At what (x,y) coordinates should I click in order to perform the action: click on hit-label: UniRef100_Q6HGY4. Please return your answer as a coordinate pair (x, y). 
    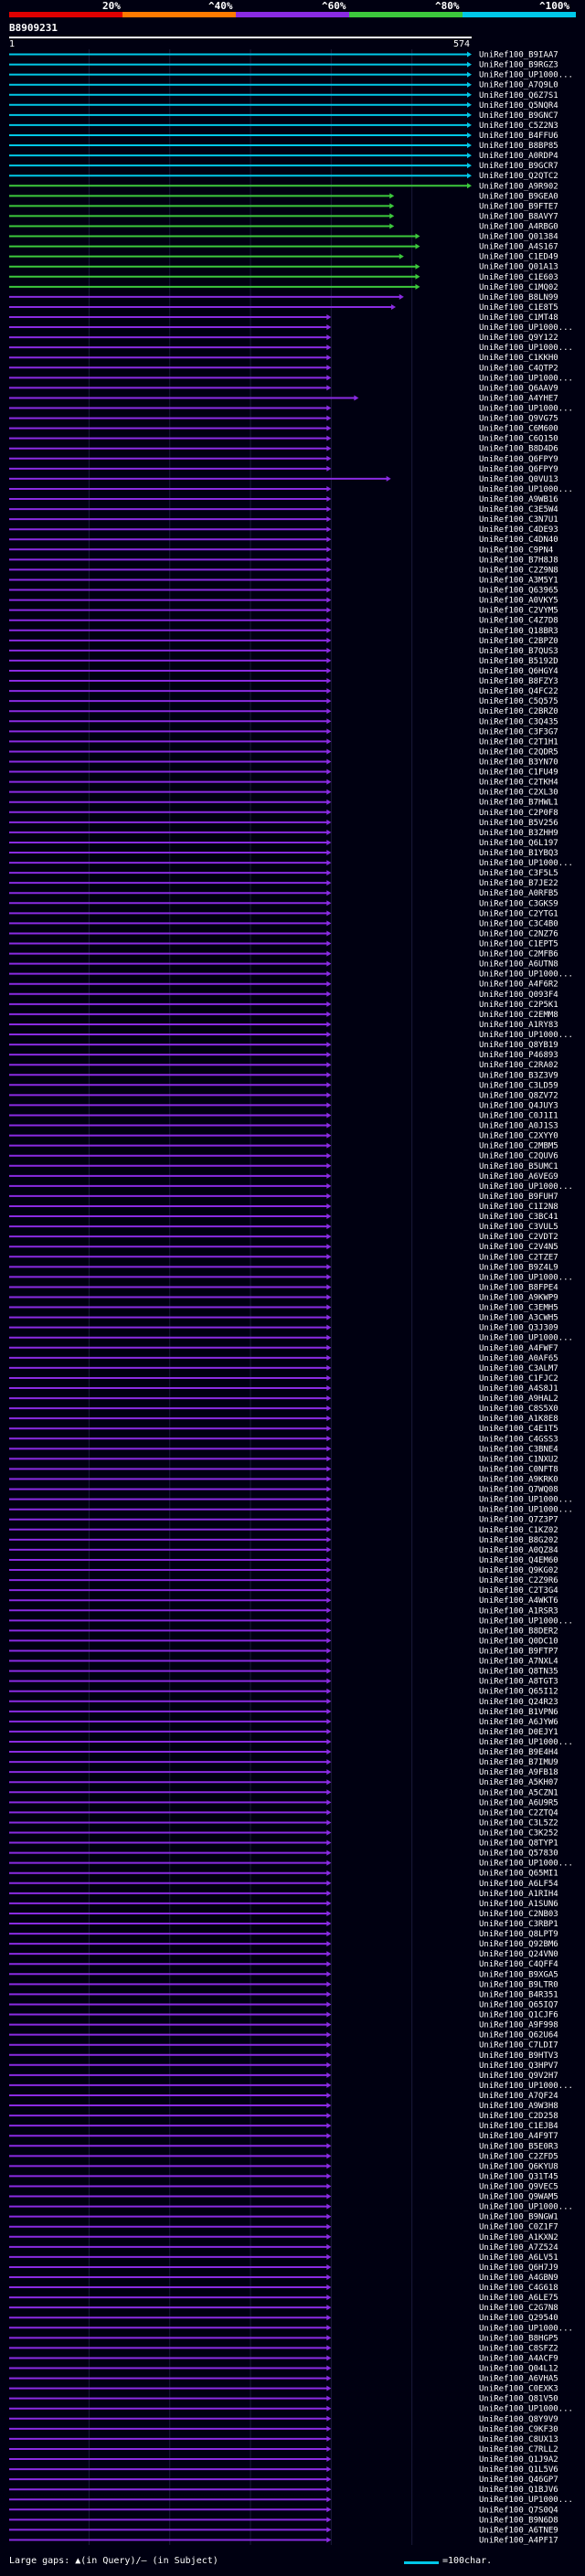
    Looking at the image, I should click on (518, 671).